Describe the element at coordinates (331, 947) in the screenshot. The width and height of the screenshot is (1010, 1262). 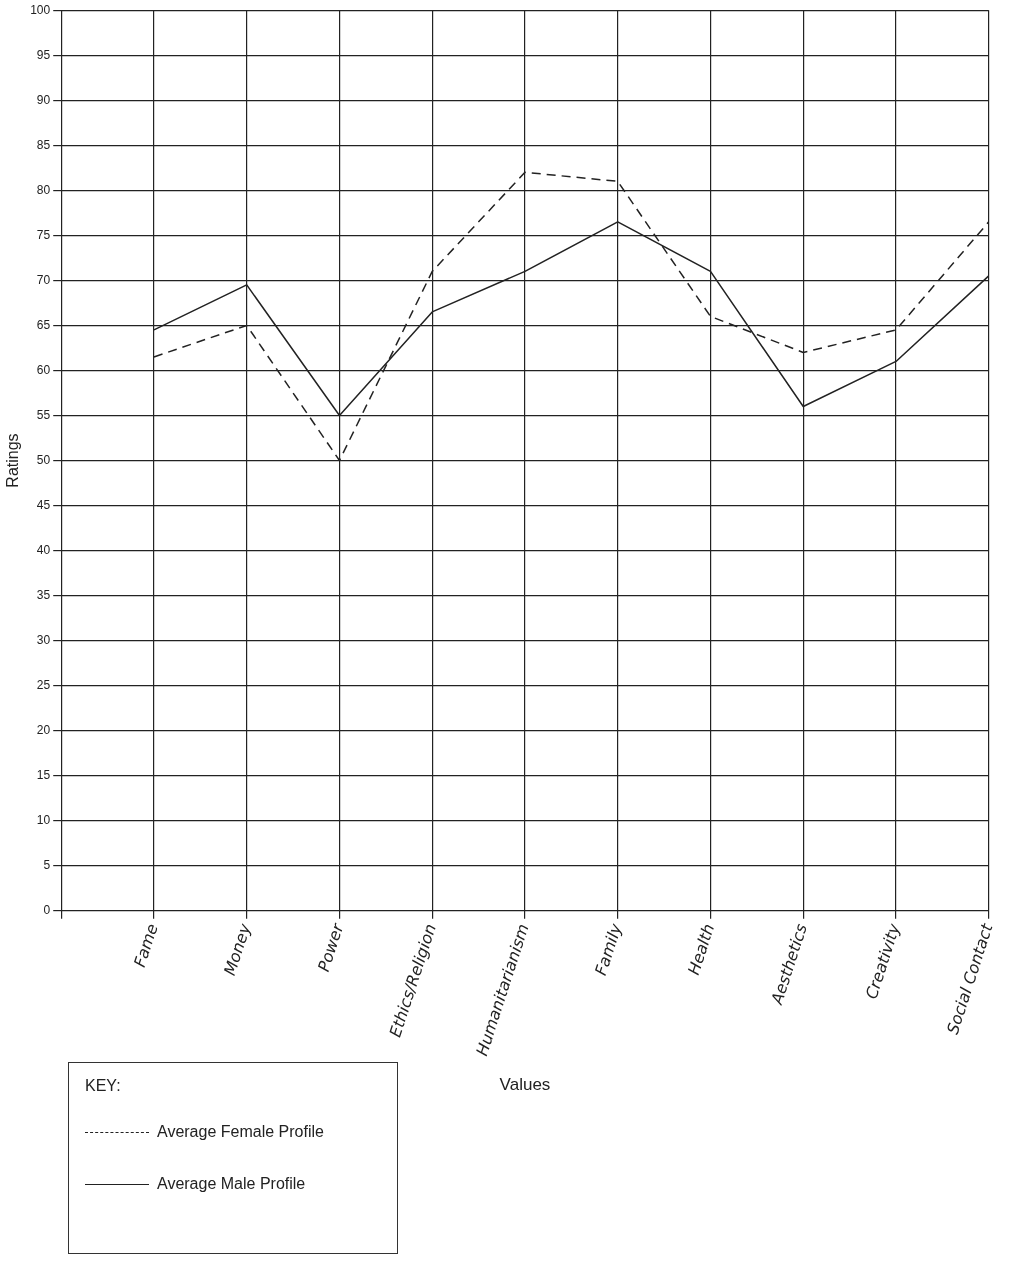
I see `x-tick-label: Power` at that location.